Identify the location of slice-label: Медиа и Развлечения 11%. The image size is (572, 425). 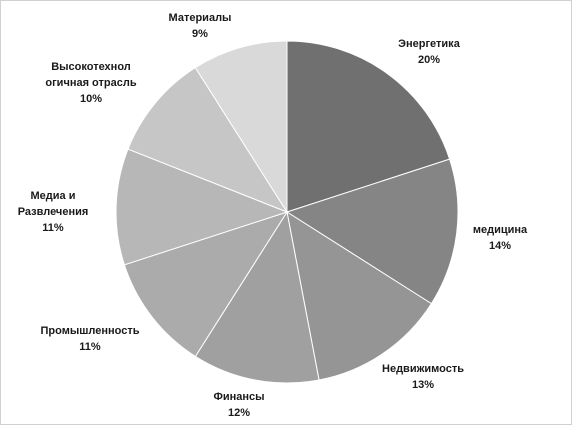
(53, 212).